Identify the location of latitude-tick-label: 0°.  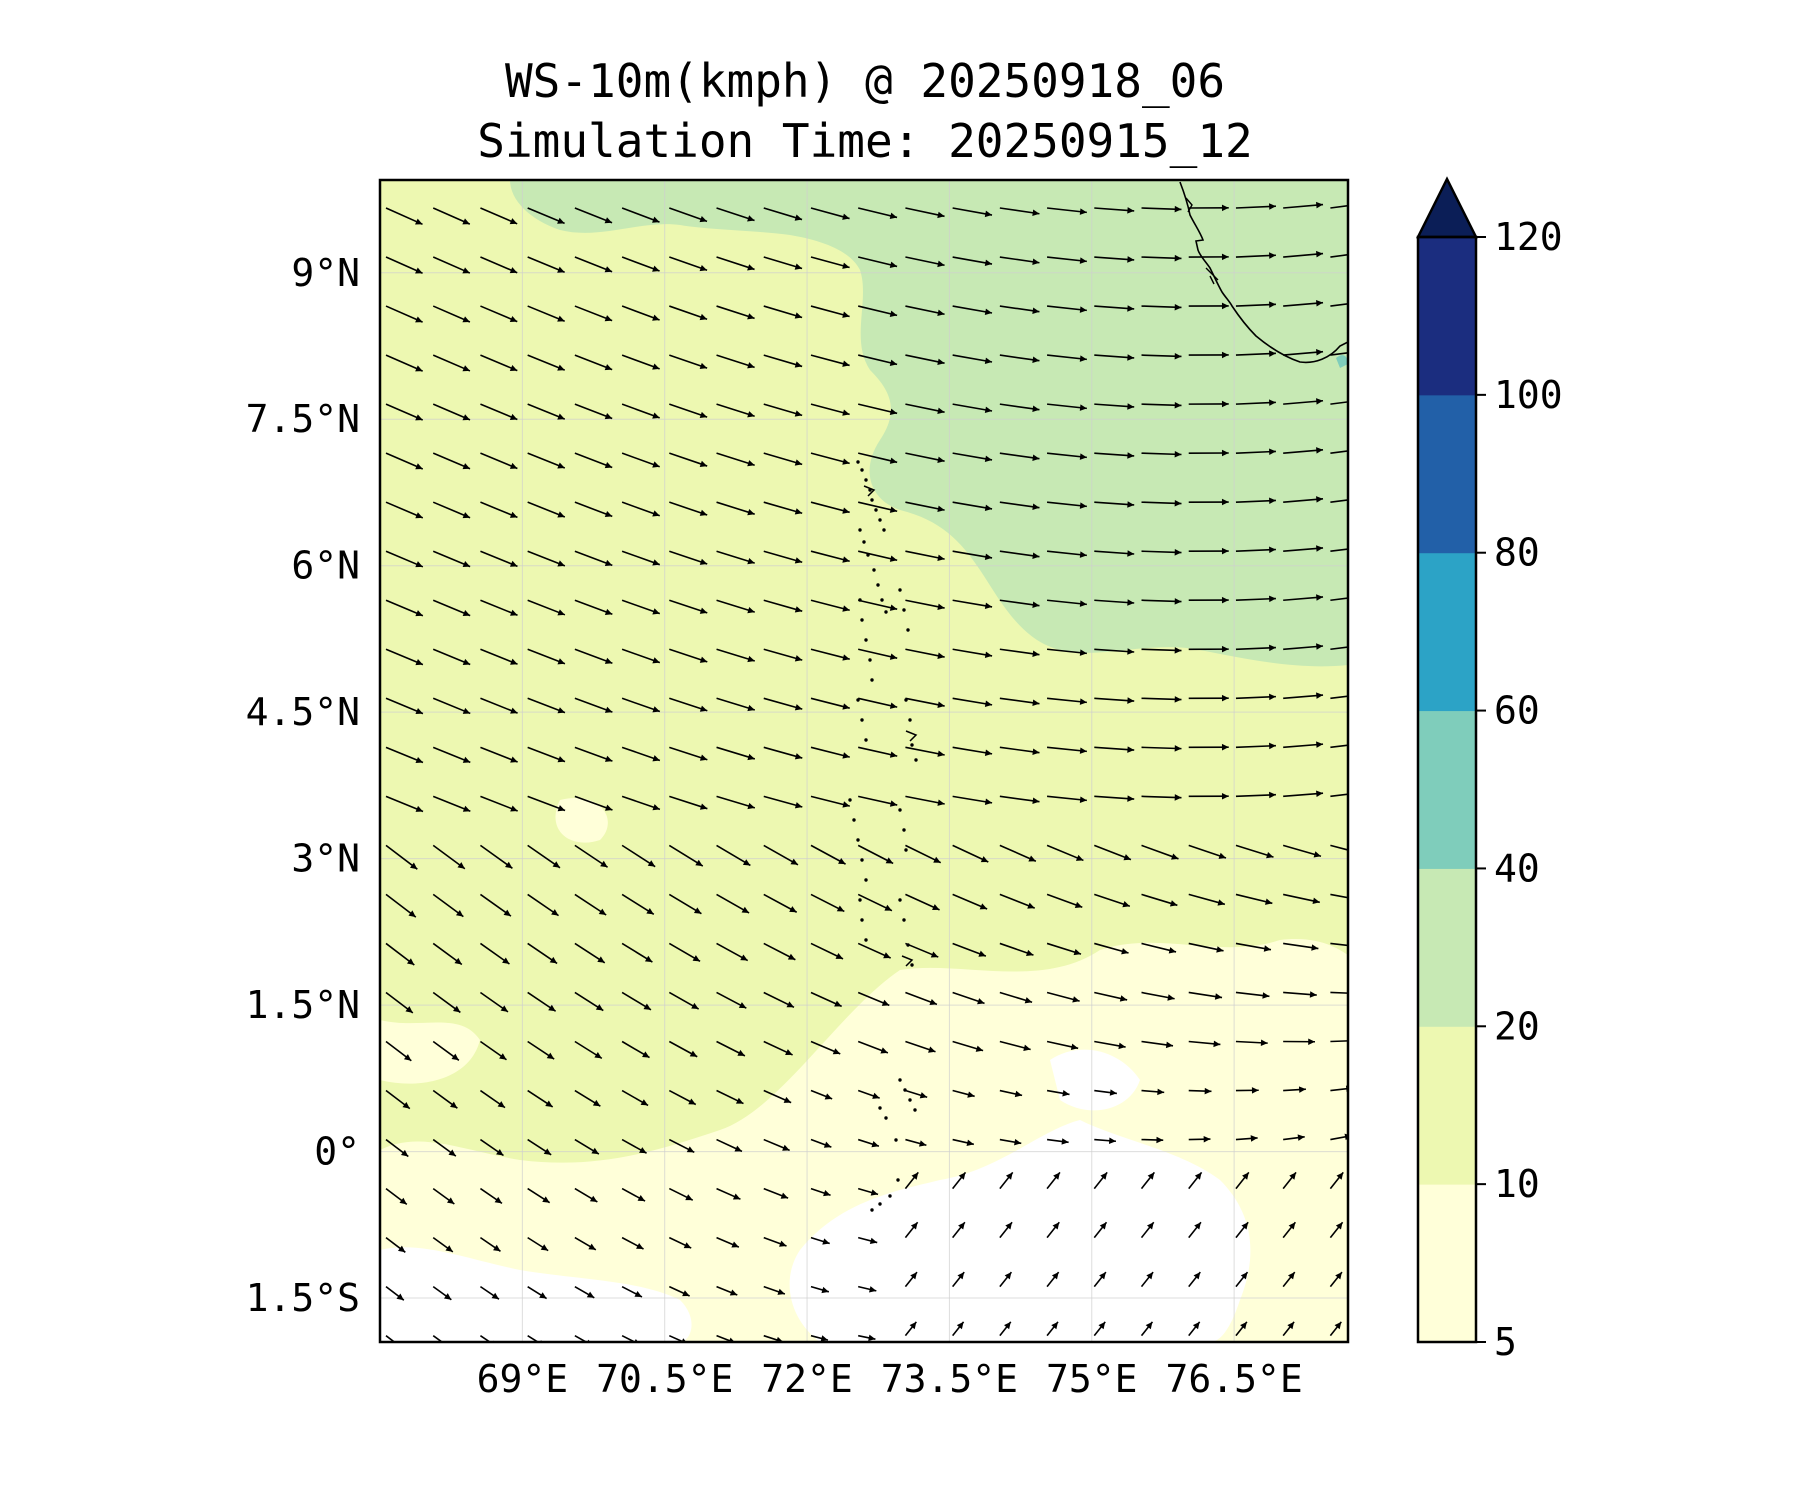
(337, 1152).